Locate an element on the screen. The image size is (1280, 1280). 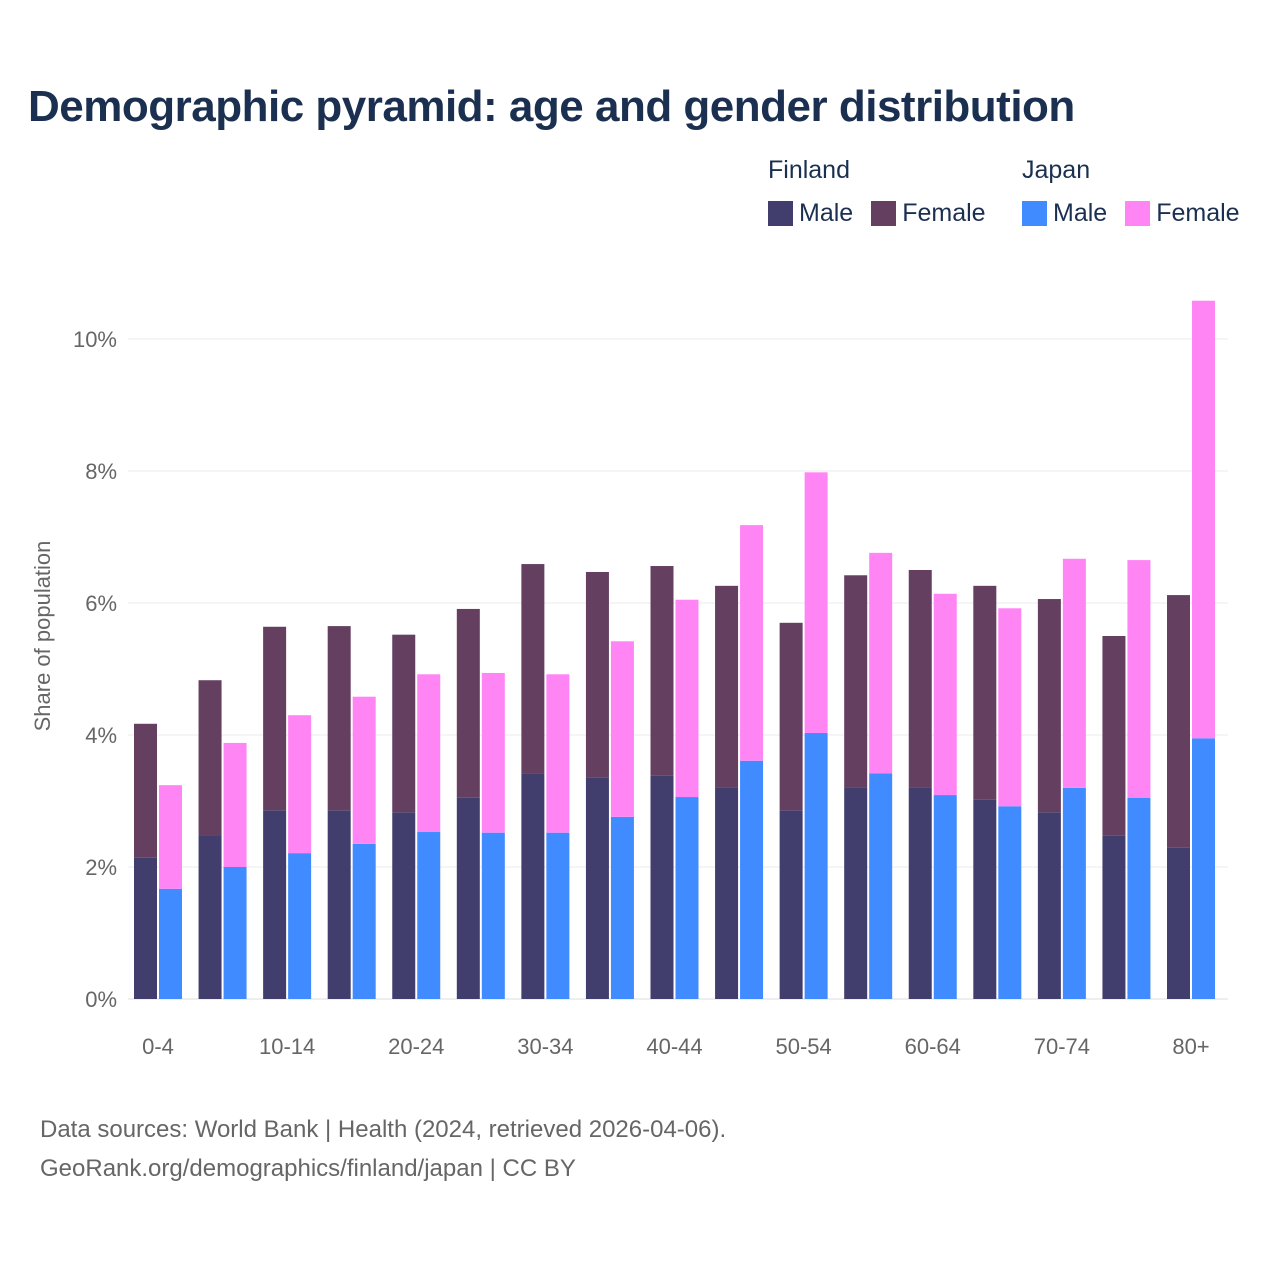
legend-japan: Japan Male Female is located at coordinates (1131, 192).